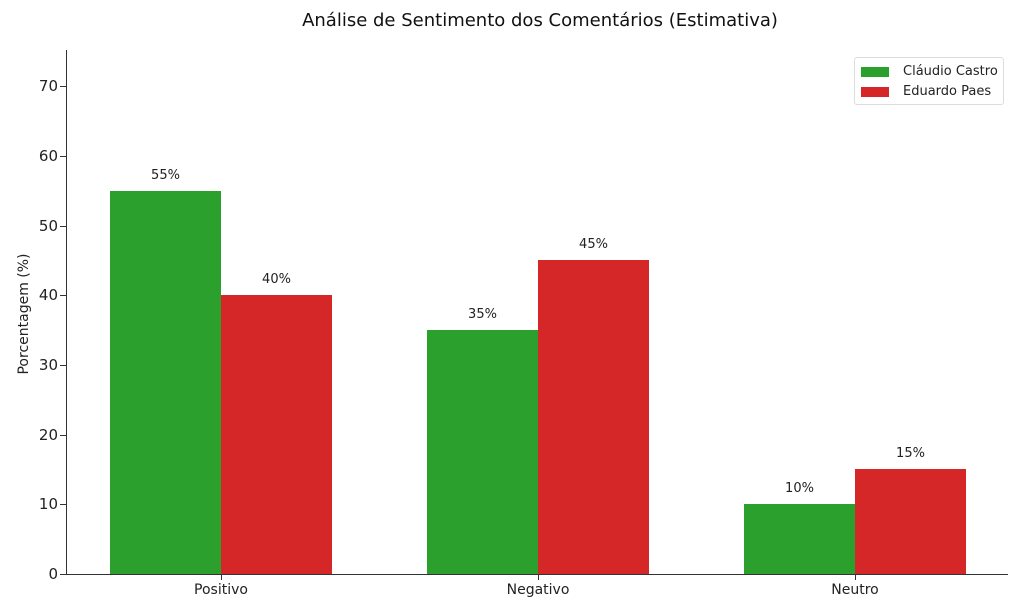  What do you see at coordinates (48, 364) in the screenshot?
I see `y-tick-label: 30` at bounding box center [48, 364].